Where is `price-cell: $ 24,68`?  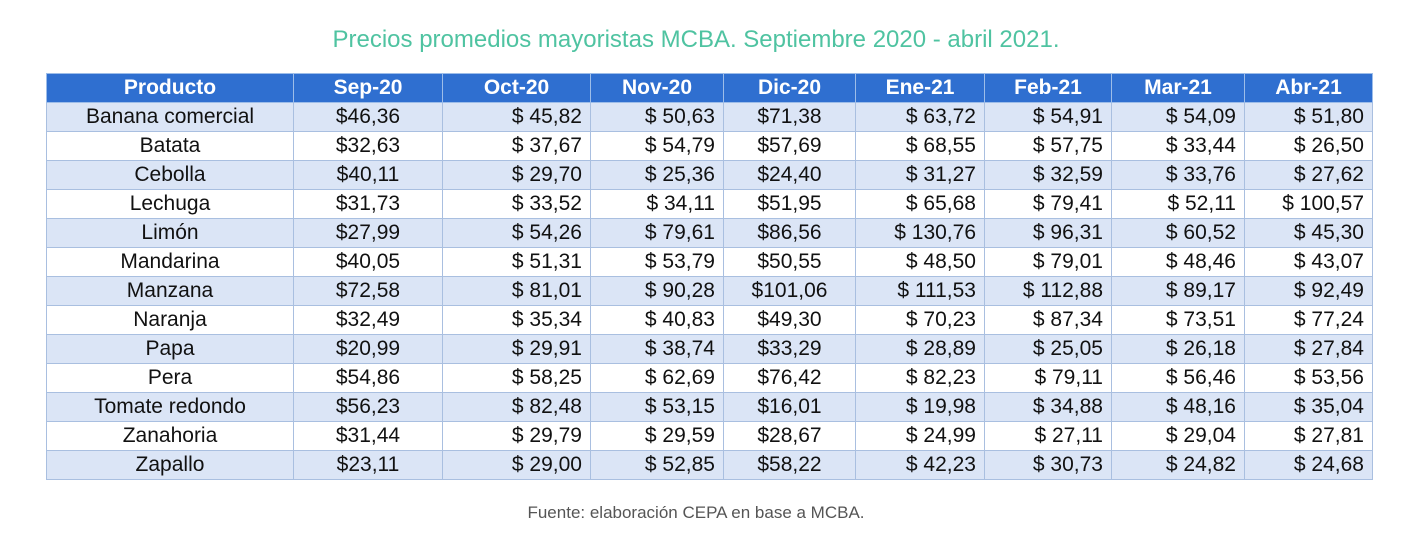
price-cell: $ 24,68 is located at coordinates (1308, 465).